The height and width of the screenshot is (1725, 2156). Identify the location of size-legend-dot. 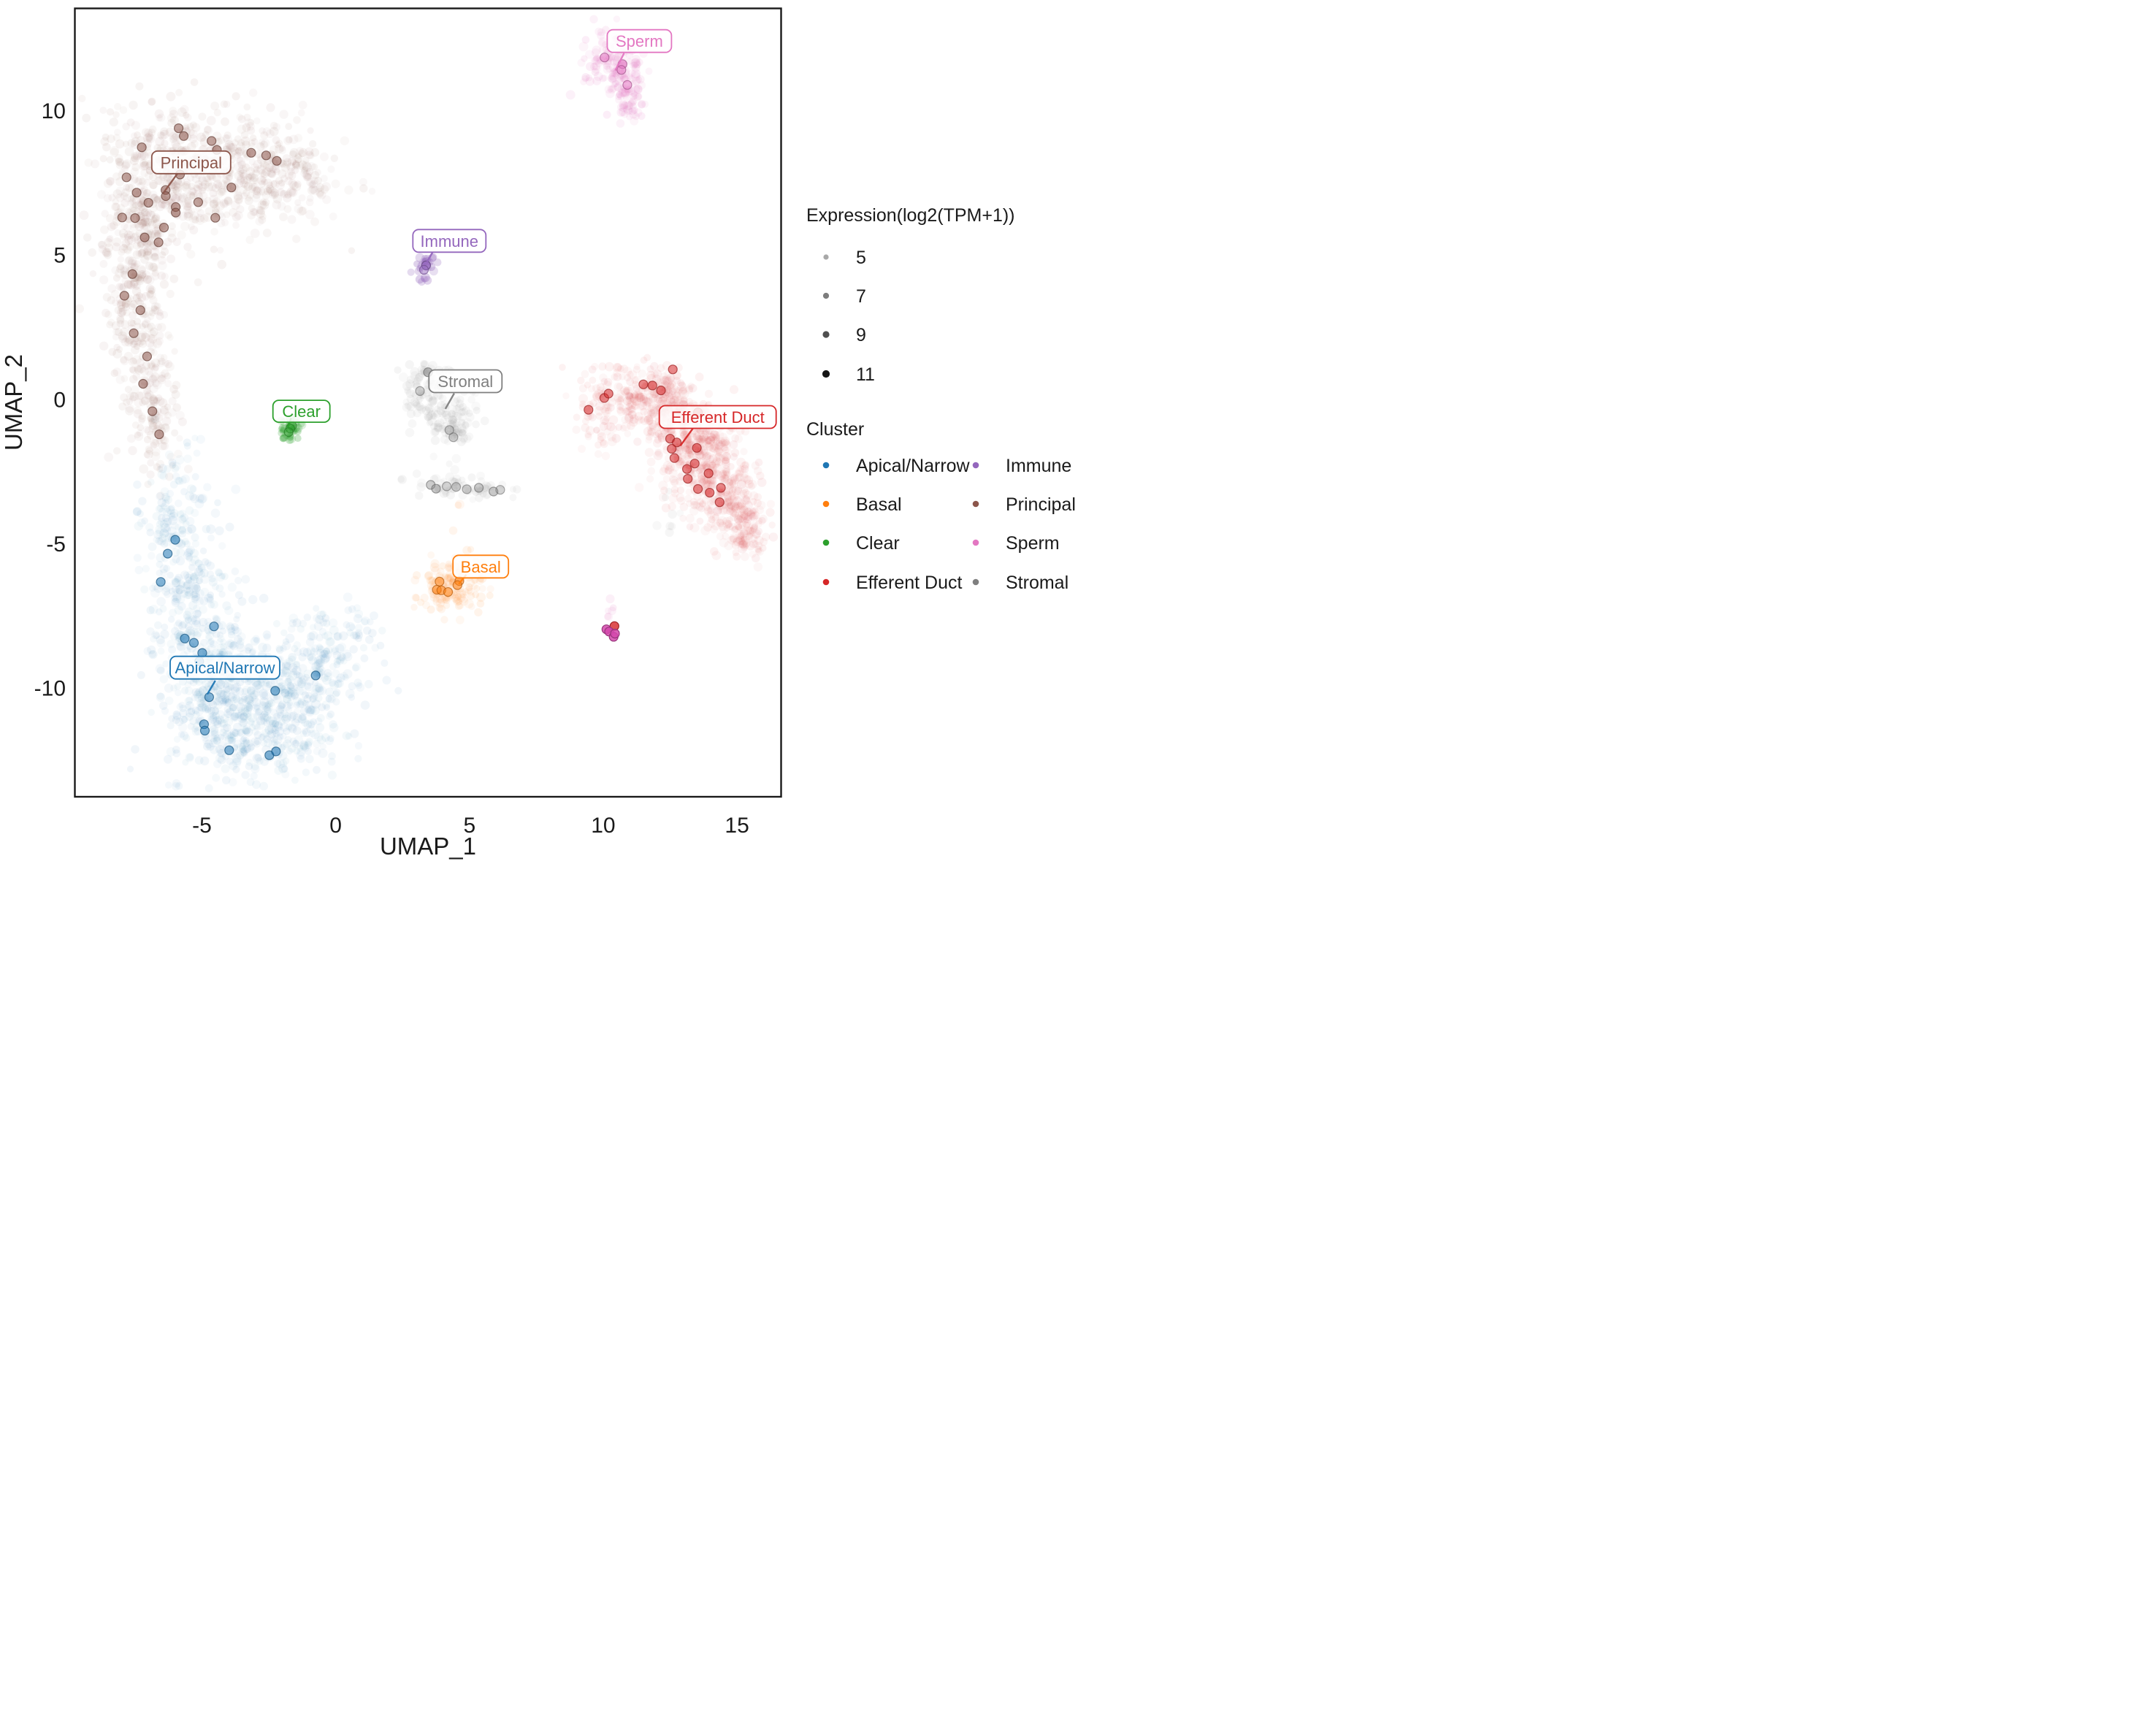
(826, 295).